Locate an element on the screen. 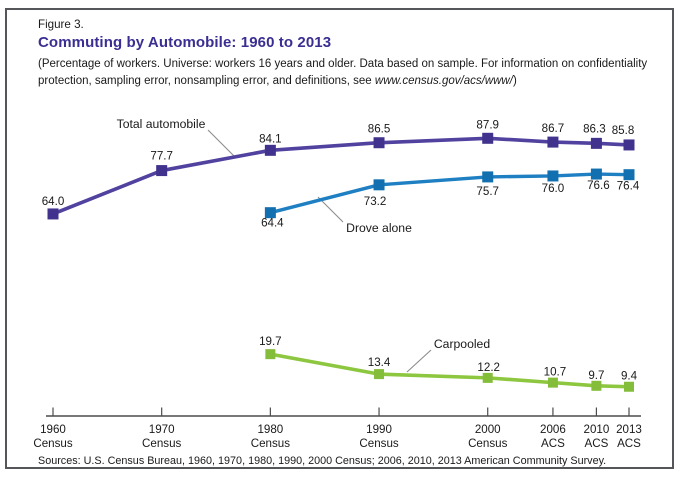  data-point-drove-alone-2006 is located at coordinates (553, 176).